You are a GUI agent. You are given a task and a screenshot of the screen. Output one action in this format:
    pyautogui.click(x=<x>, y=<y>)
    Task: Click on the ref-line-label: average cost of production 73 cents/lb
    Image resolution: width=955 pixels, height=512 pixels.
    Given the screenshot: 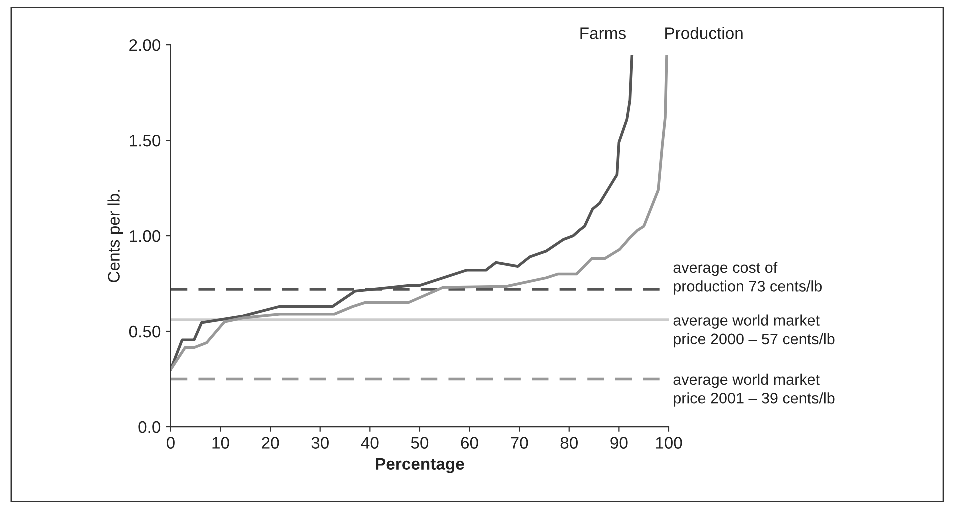 What is the action you would take?
    pyautogui.click(x=748, y=278)
    